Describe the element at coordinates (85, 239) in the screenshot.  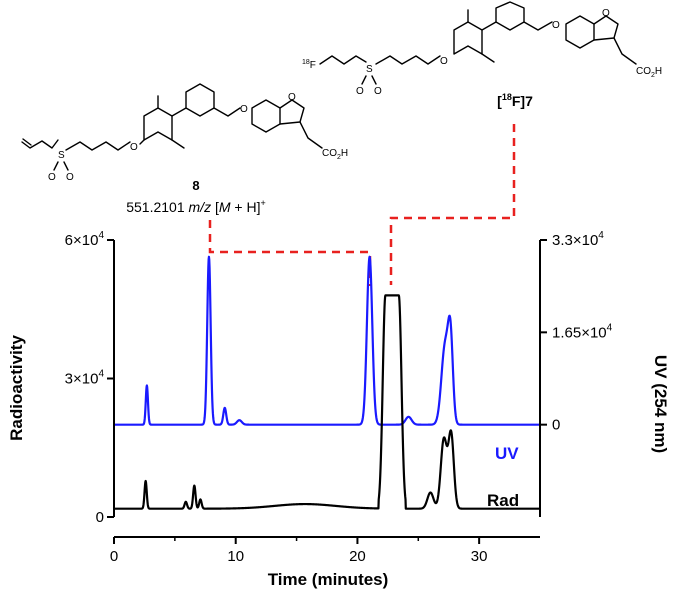
I see `y-left-tick-label: 6×10⁴` at that location.